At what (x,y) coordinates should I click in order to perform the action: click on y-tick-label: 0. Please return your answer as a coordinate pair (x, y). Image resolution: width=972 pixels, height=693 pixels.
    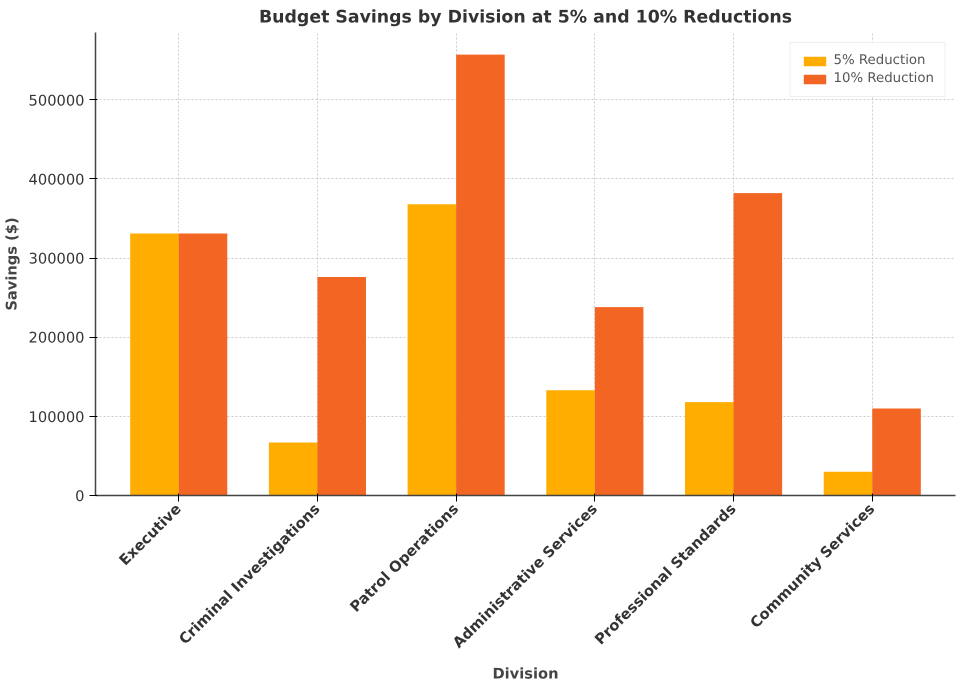
    Looking at the image, I should click on (80, 496).